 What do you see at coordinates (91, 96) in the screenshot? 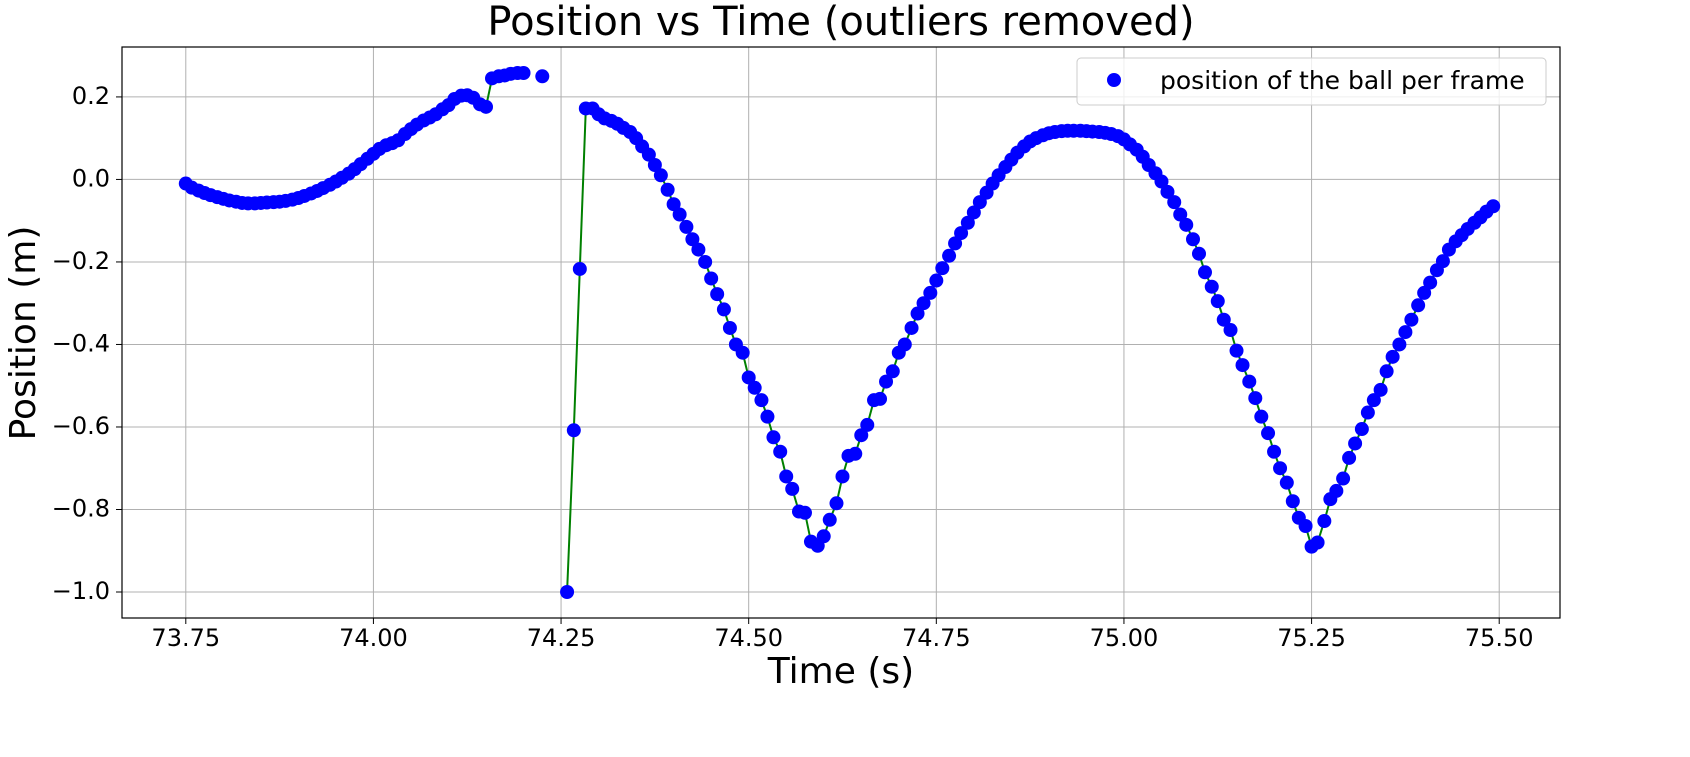
I see `y-tick-label: 0.2` at bounding box center [91, 96].